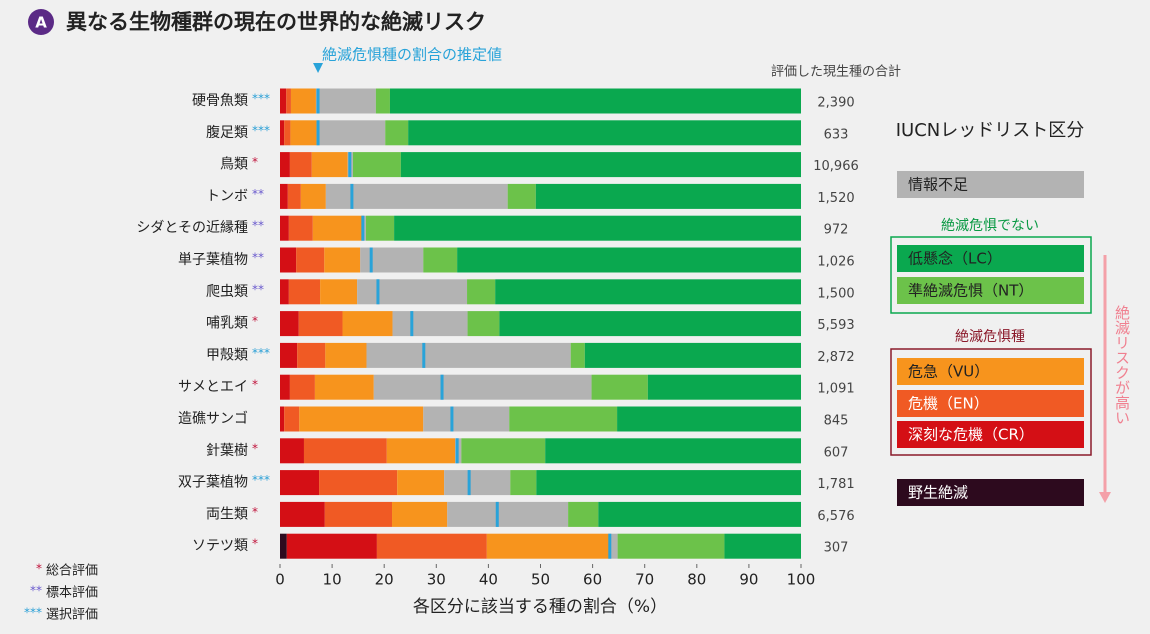 This screenshot has width=1150, height=634. Describe the element at coordinates (227, 514) in the screenshot. I see `category-label: 両生類` at that location.